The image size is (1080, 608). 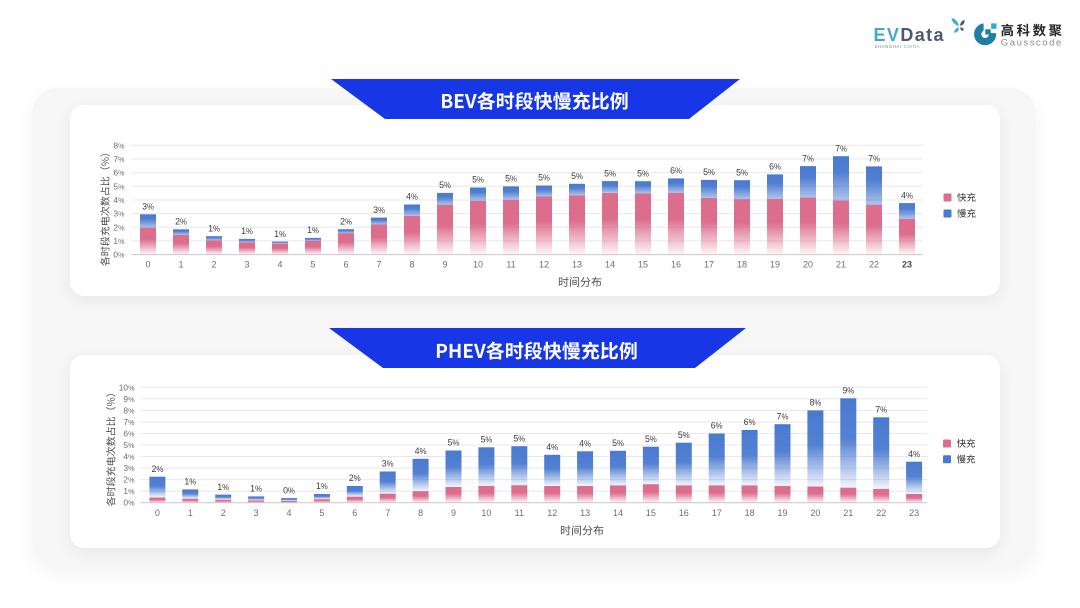 I want to click on svg-text: 18, so click(x=750, y=513).